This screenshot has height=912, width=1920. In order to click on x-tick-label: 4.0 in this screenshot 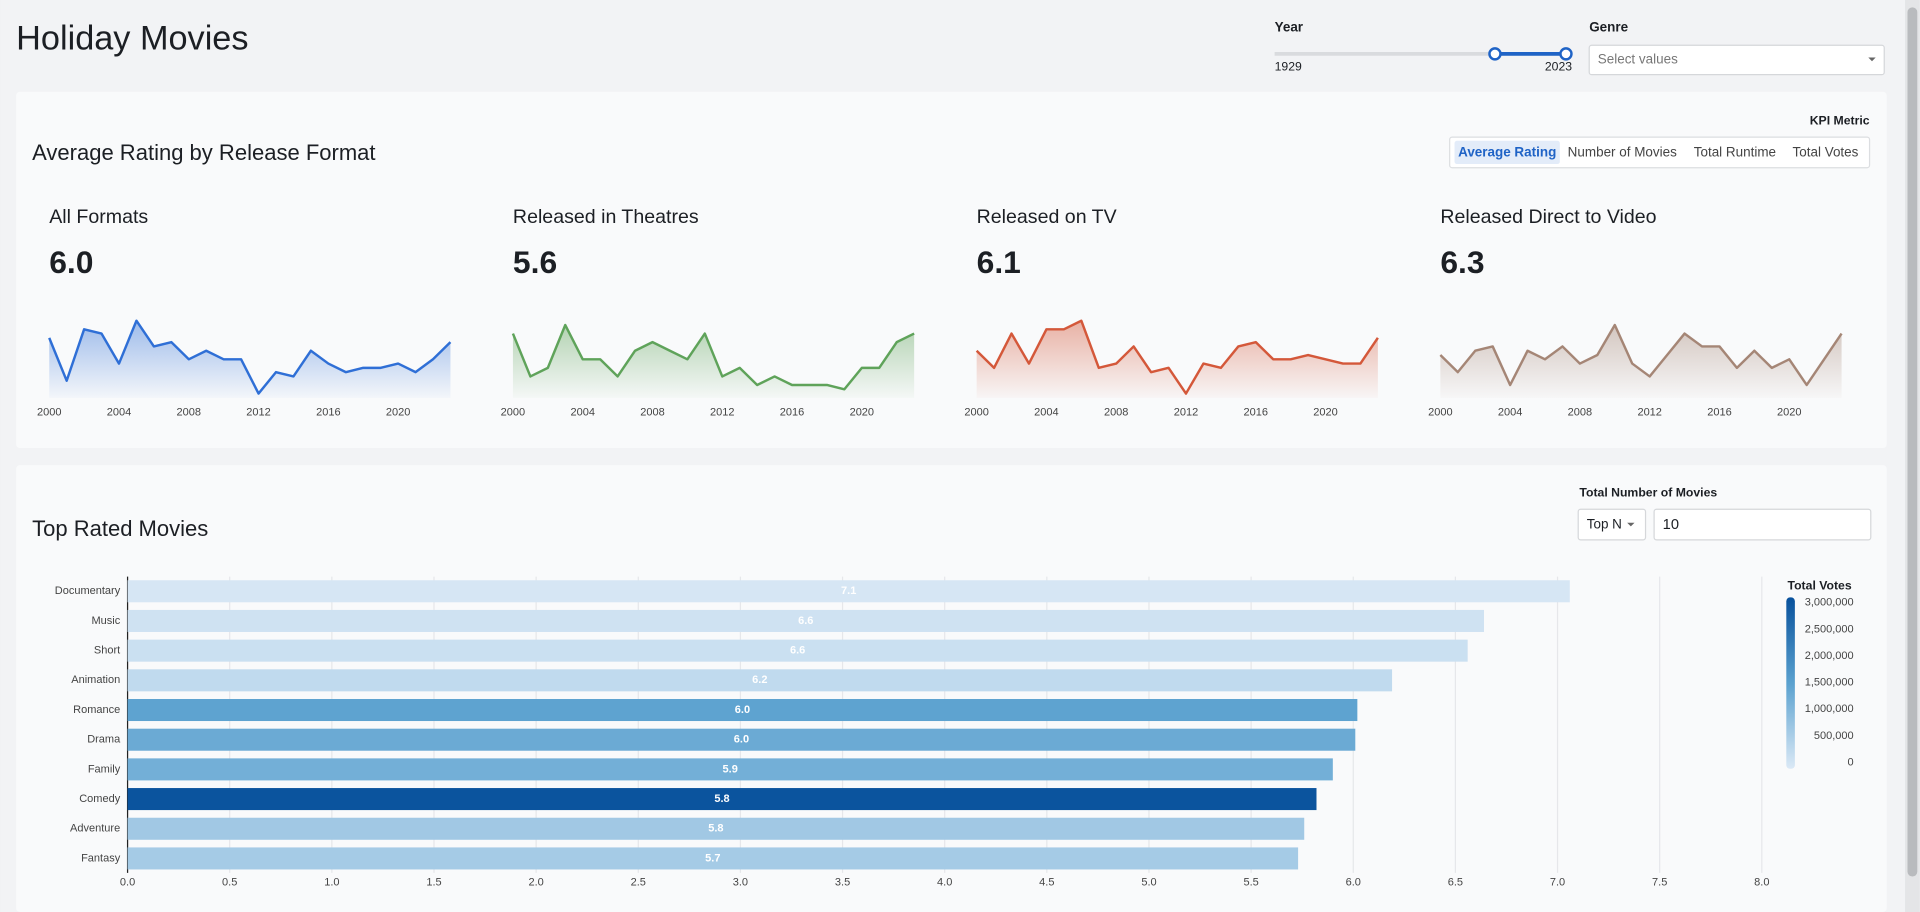, I will do `click(944, 883)`.